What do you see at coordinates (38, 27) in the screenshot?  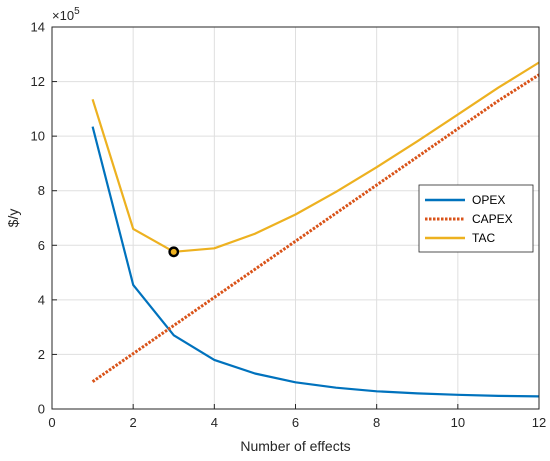 I see `y-tick-label: 14` at bounding box center [38, 27].